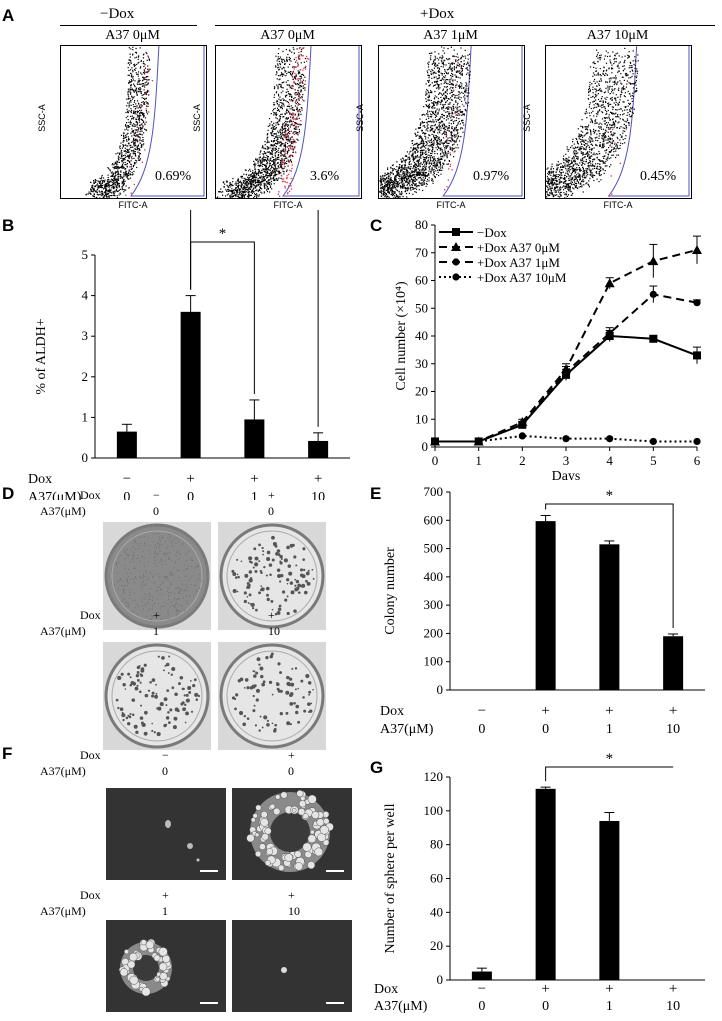 This screenshot has height=1021, width=722. What do you see at coordinates (518, 262) in the screenshot?
I see `legend-entry: +Dox A37 1μM` at bounding box center [518, 262].